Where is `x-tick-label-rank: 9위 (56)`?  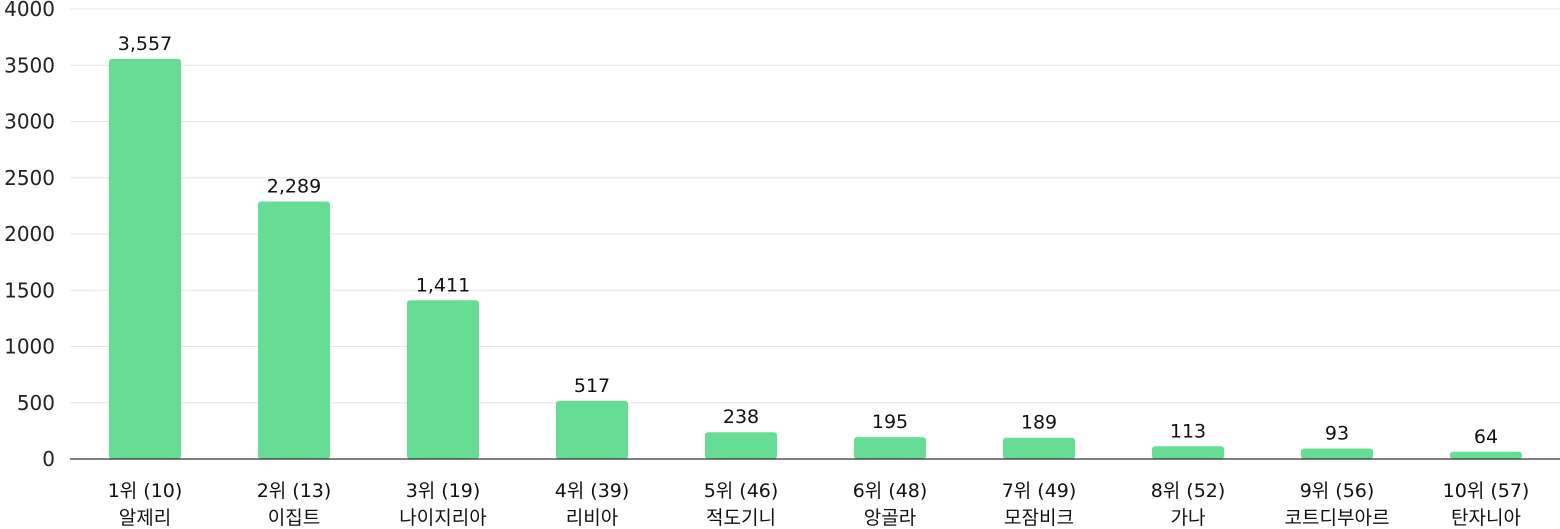
x-tick-label-rank: 9위 (56) is located at coordinates (1337, 491).